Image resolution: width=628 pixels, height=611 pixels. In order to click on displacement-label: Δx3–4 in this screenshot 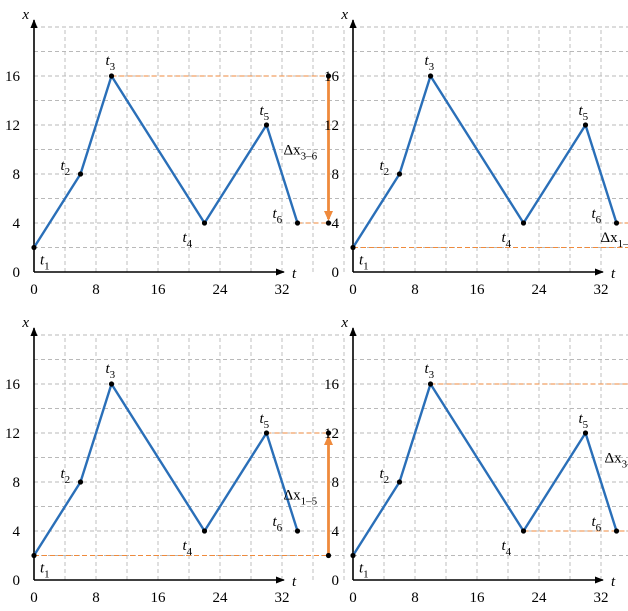, I will do `click(616, 461)`.